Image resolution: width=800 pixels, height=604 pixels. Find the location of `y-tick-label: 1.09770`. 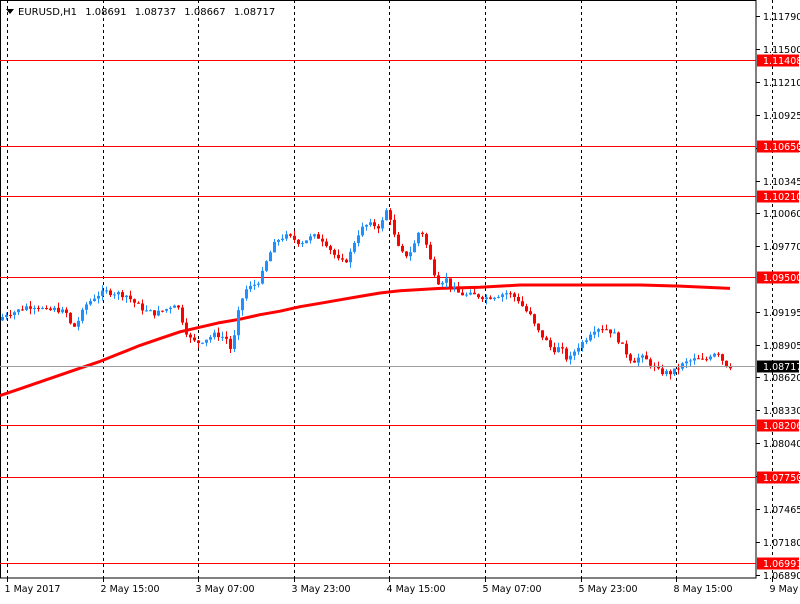

y-tick-label: 1.09770 is located at coordinates (781, 247).